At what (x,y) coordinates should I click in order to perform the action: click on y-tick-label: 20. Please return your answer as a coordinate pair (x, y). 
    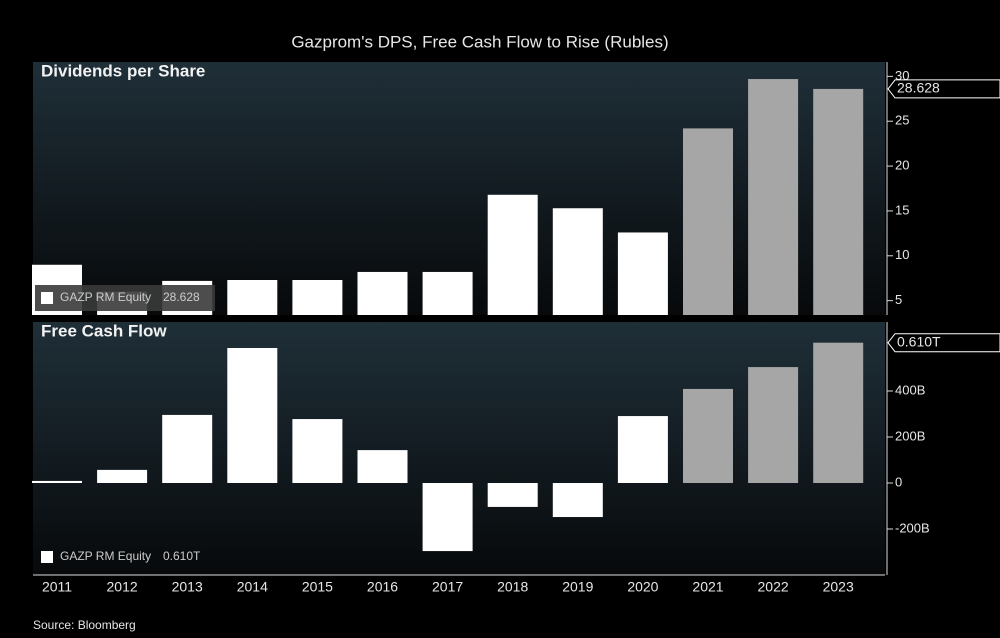
    Looking at the image, I should click on (902, 165).